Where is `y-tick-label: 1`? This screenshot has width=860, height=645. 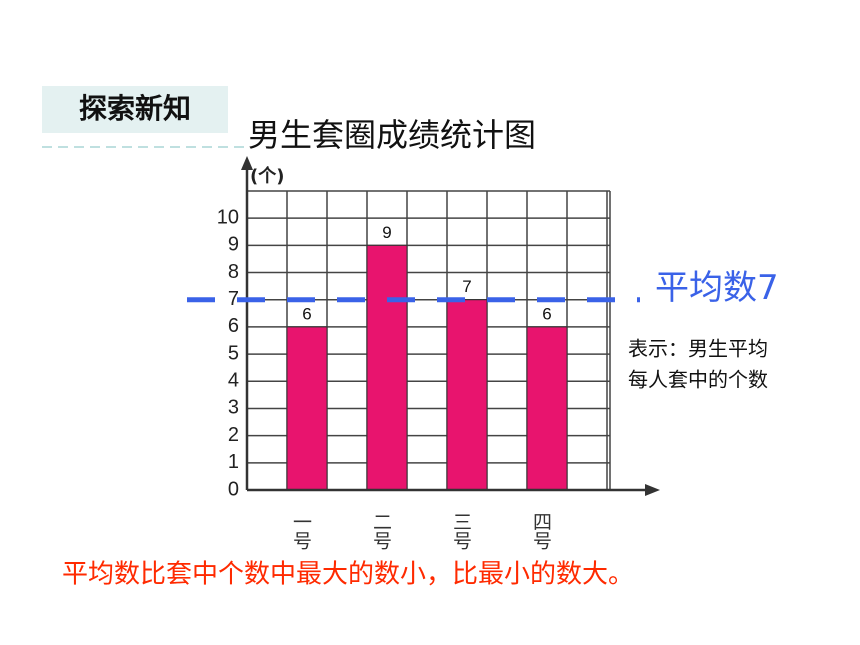
y-tick-label: 1 is located at coordinates (233, 462).